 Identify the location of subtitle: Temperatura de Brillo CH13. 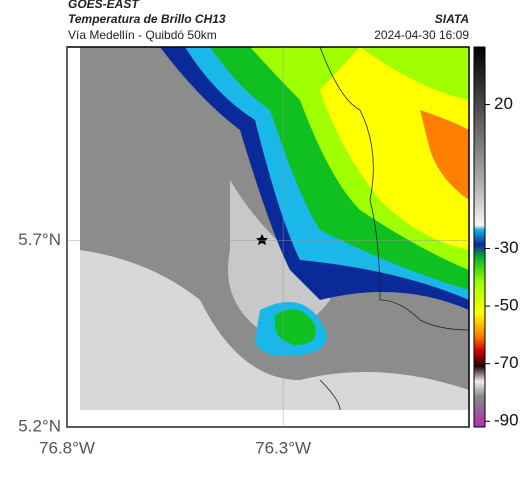
(147, 19).